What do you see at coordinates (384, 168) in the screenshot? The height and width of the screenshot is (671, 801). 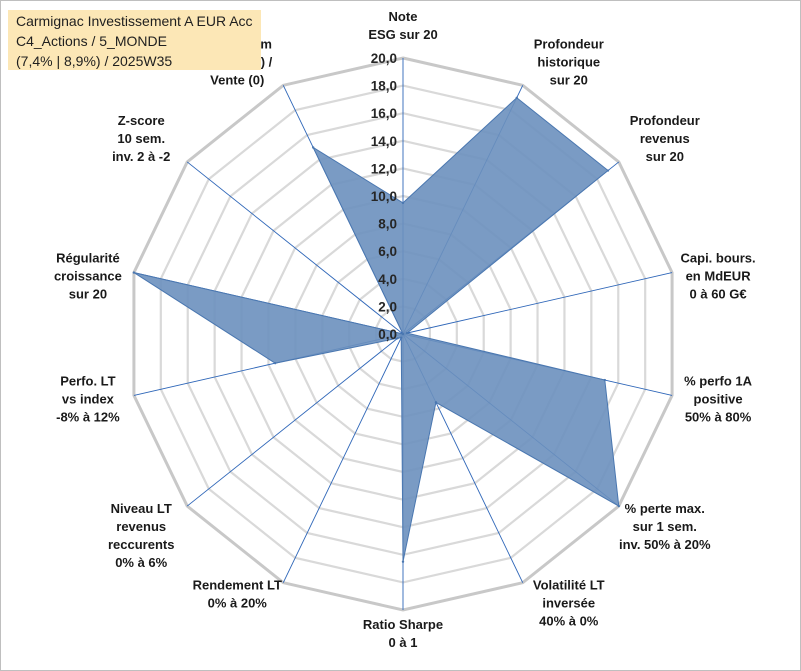 I see `tick-label: 12,0` at bounding box center [384, 168].